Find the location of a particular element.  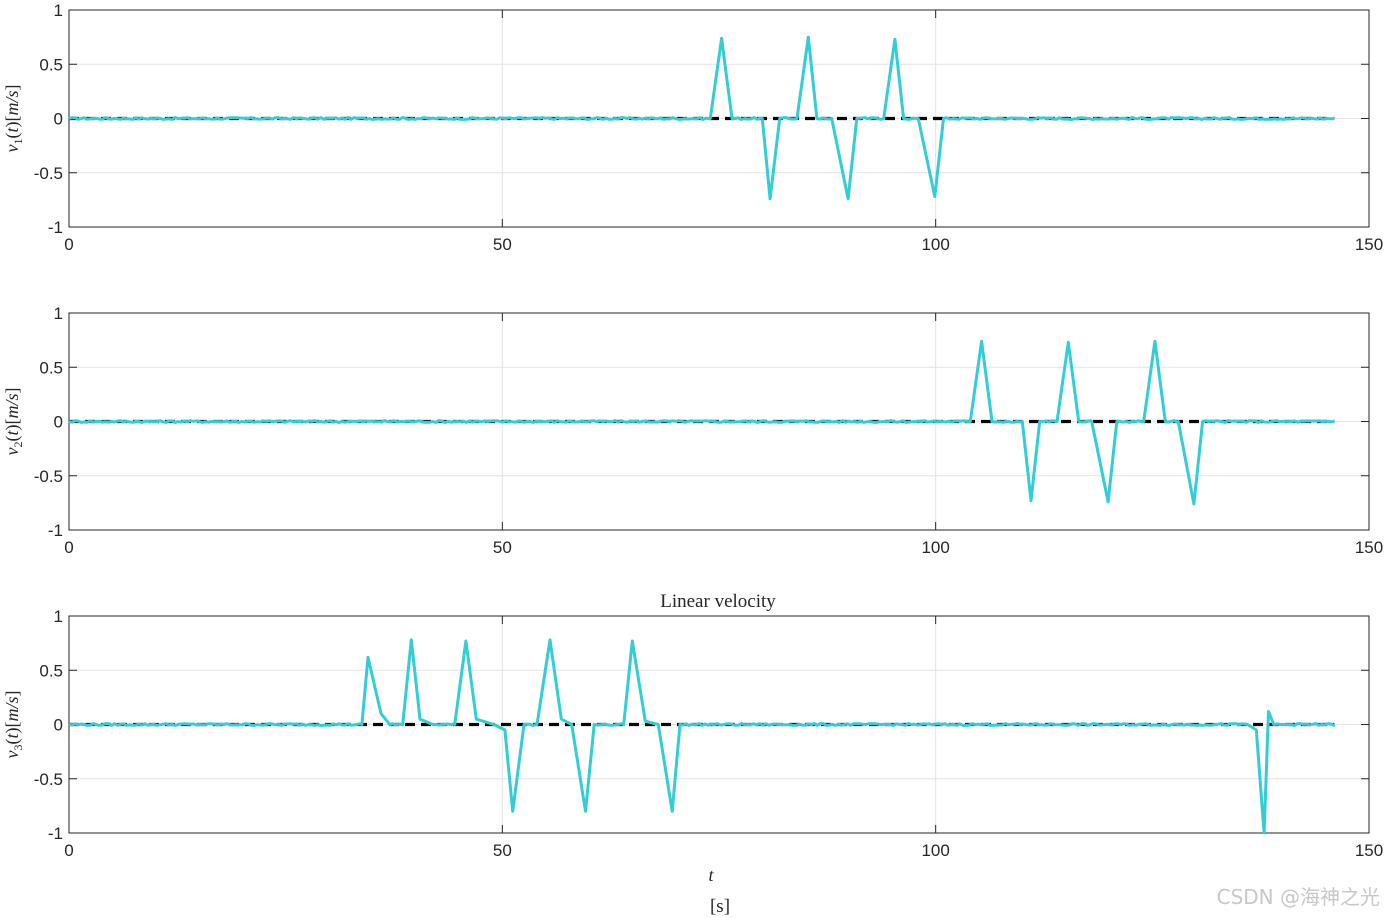

y-axis-label: v2(t)[m/s] is located at coordinates (13, 421).